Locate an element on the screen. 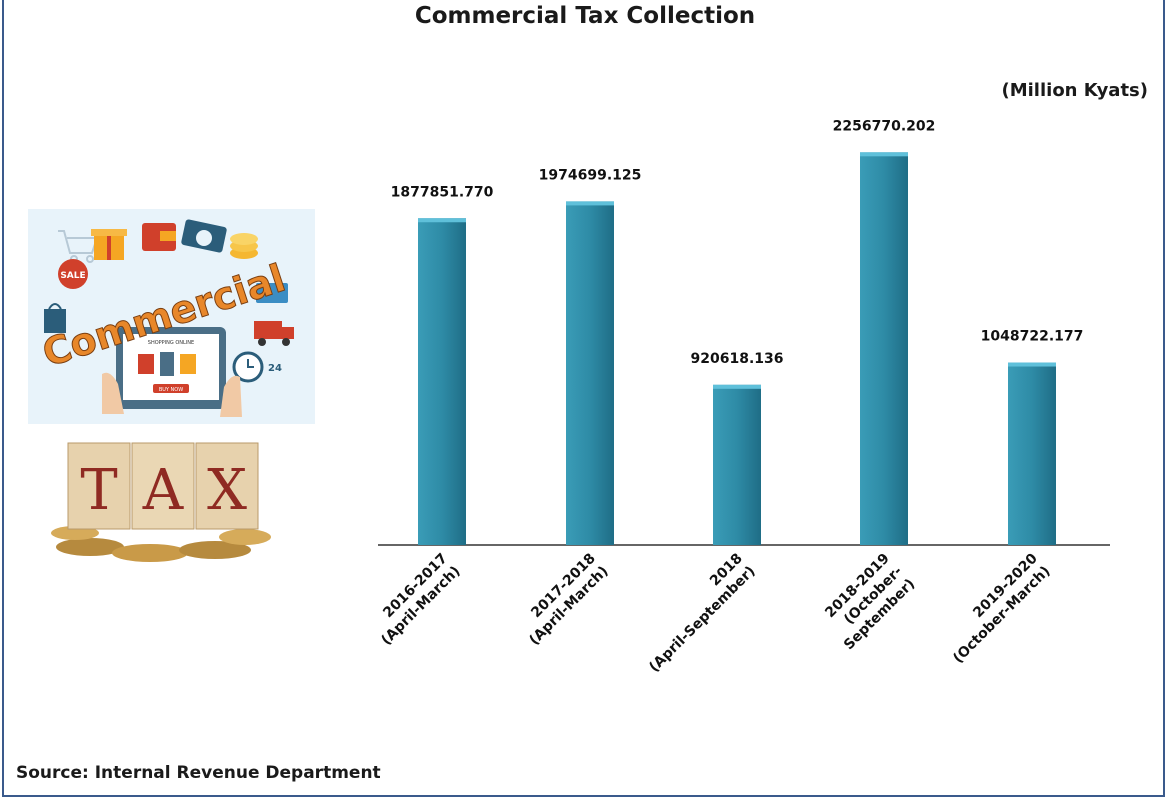 This screenshot has height=800, width=1170. tax-blocks: T A X is located at coordinates (163, 486).